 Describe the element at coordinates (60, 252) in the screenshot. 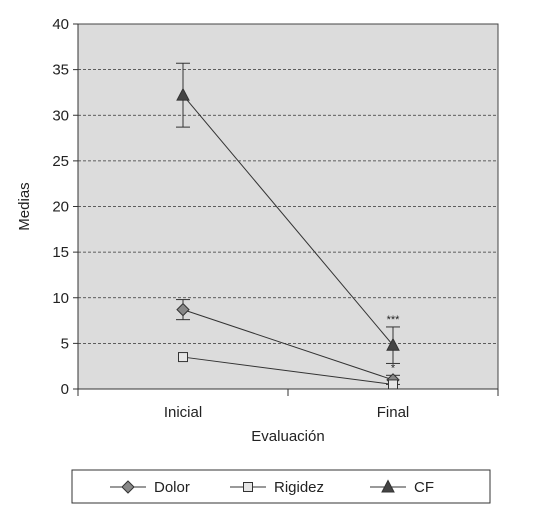

I see `y-tick-label: 15` at that location.